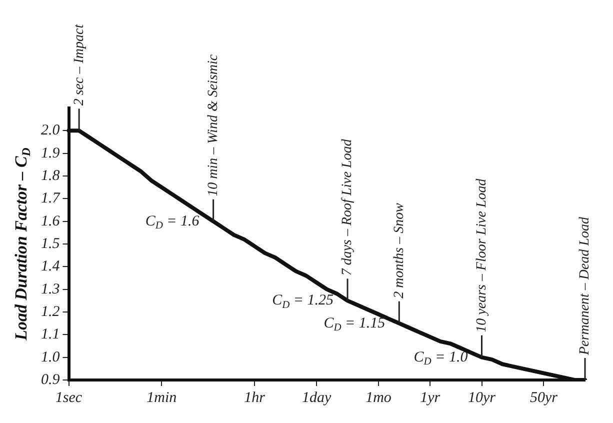  I want to click on x-tick-label: 10yr, so click(482, 398).